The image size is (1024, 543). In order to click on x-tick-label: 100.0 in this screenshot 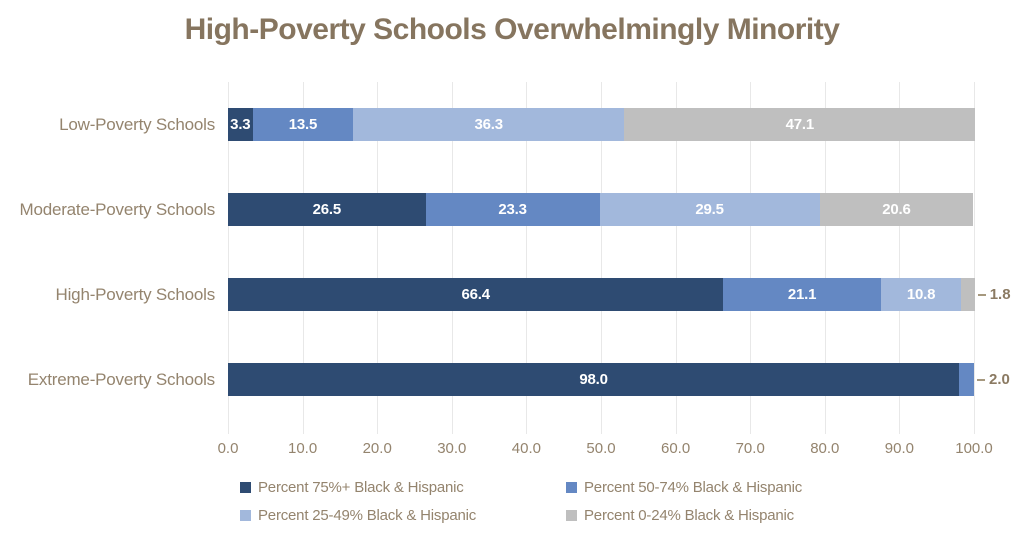, I will do `click(974, 448)`.